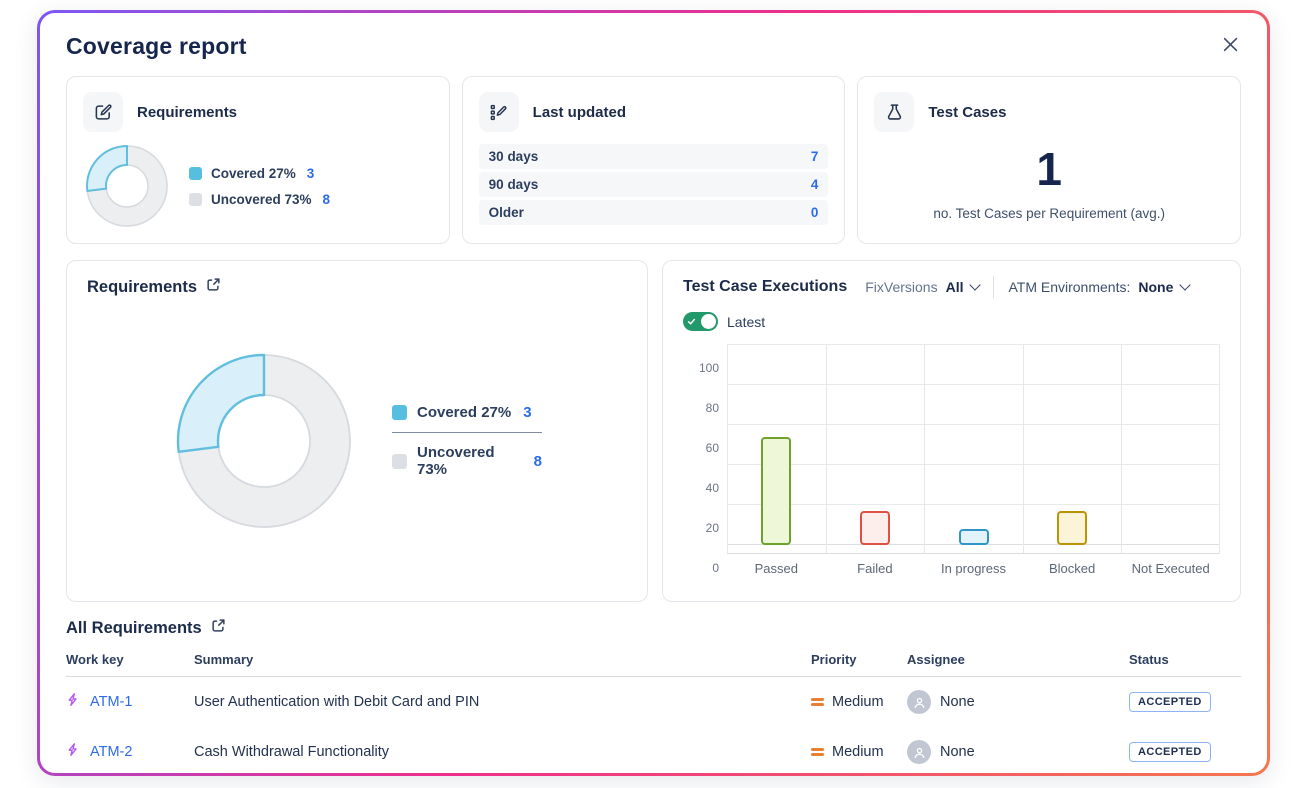  What do you see at coordinates (258, 160) in the screenshot?
I see `requirements-card: Requirements Covered 27% 3 Uncovered 73%` at bounding box center [258, 160].